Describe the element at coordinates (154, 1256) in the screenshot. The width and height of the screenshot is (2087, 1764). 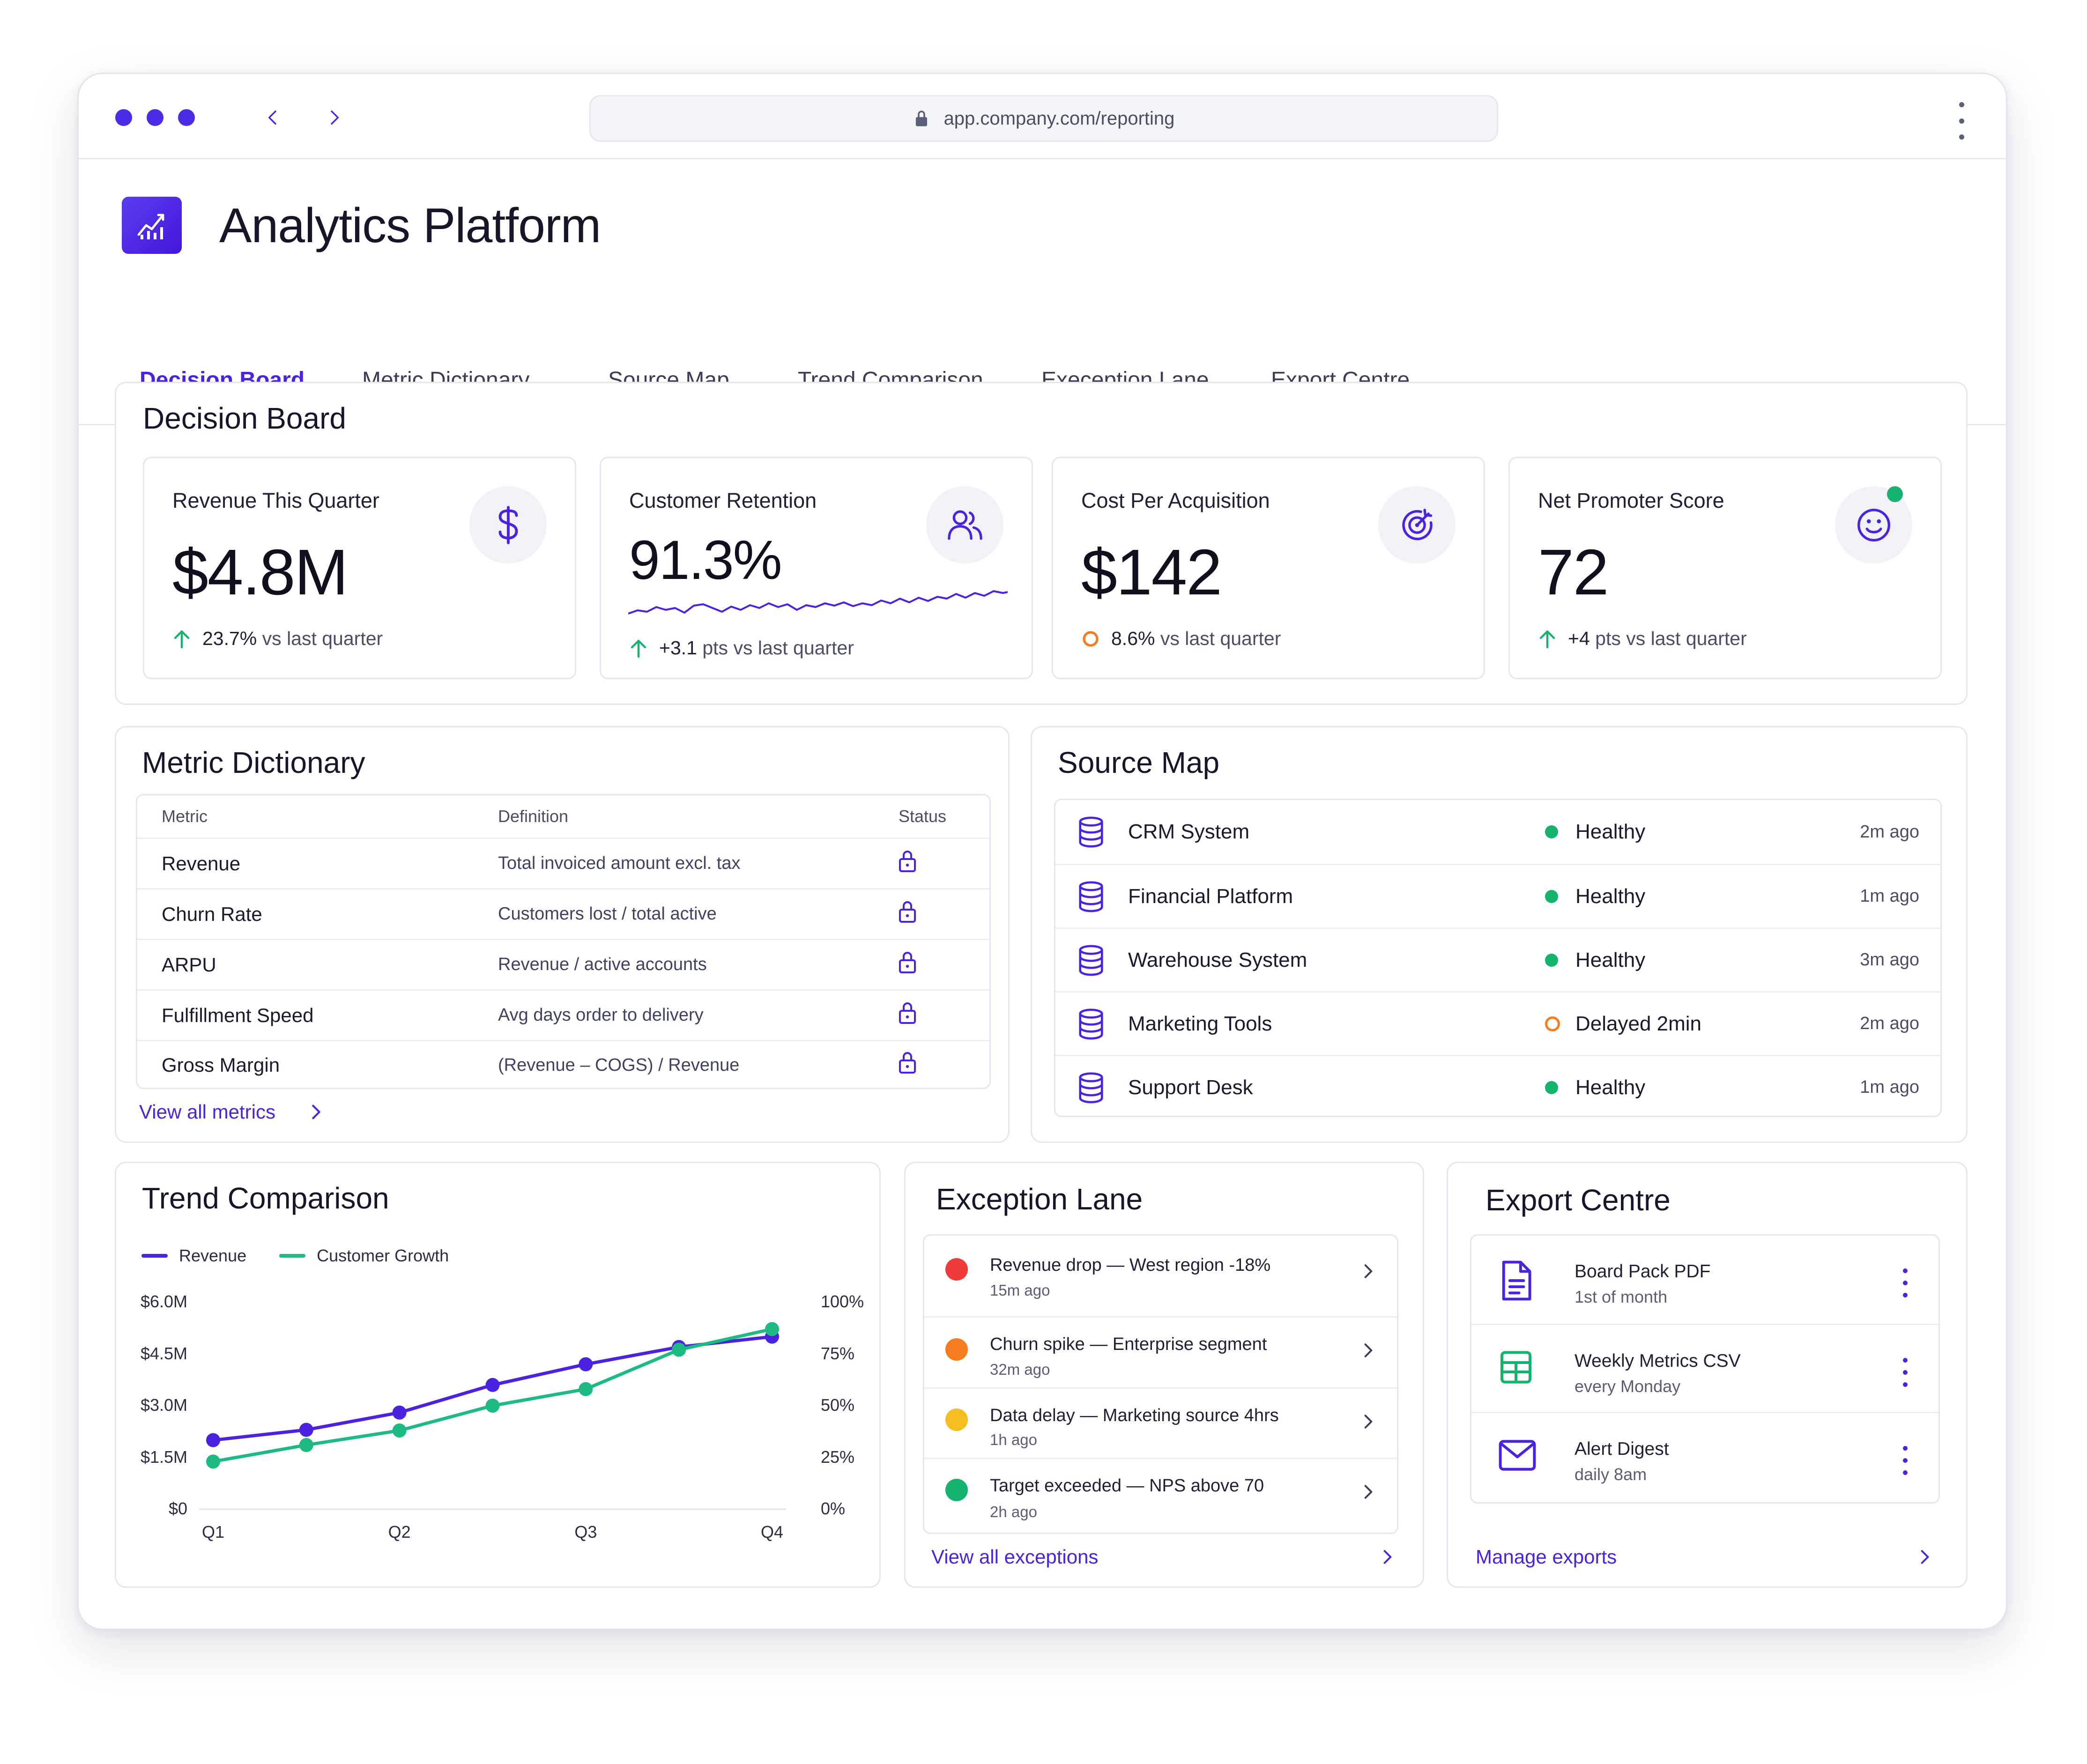
I see `legend-swatch` at that location.